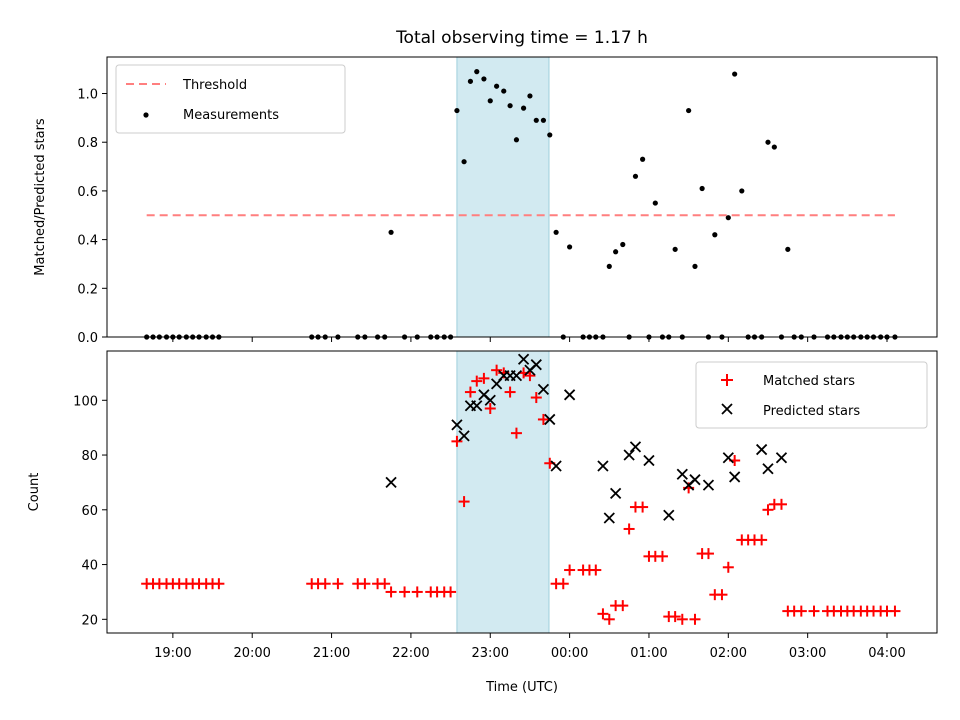 The width and height of the screenshot is (960, 720). Describe the element at coordinates (87, 95) in the screenshot. I see `y-tick-label: 1.0` at that location.